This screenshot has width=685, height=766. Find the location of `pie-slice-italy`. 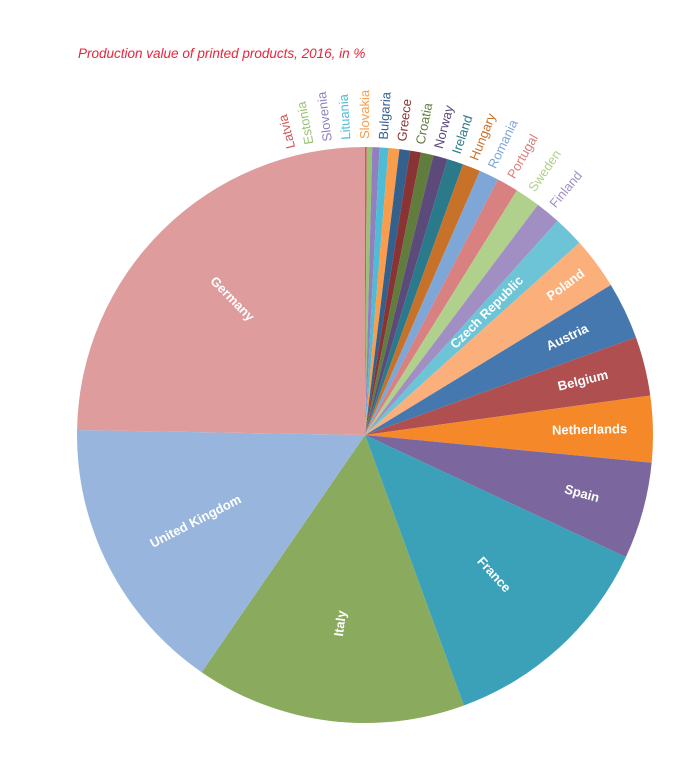

pie-slice-italy is located at coordinates (332, 579).